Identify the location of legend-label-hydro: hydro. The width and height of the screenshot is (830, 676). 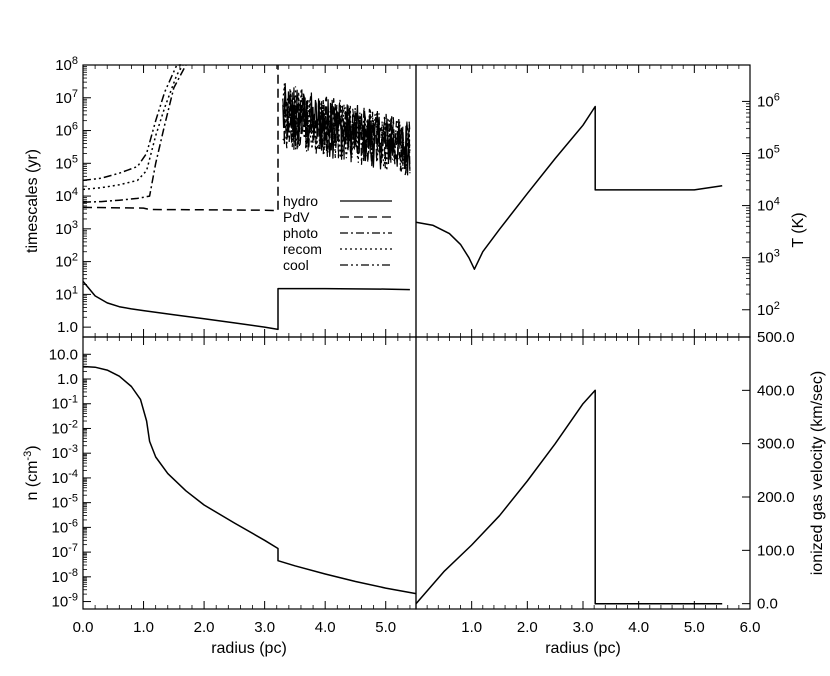
(300, 201).